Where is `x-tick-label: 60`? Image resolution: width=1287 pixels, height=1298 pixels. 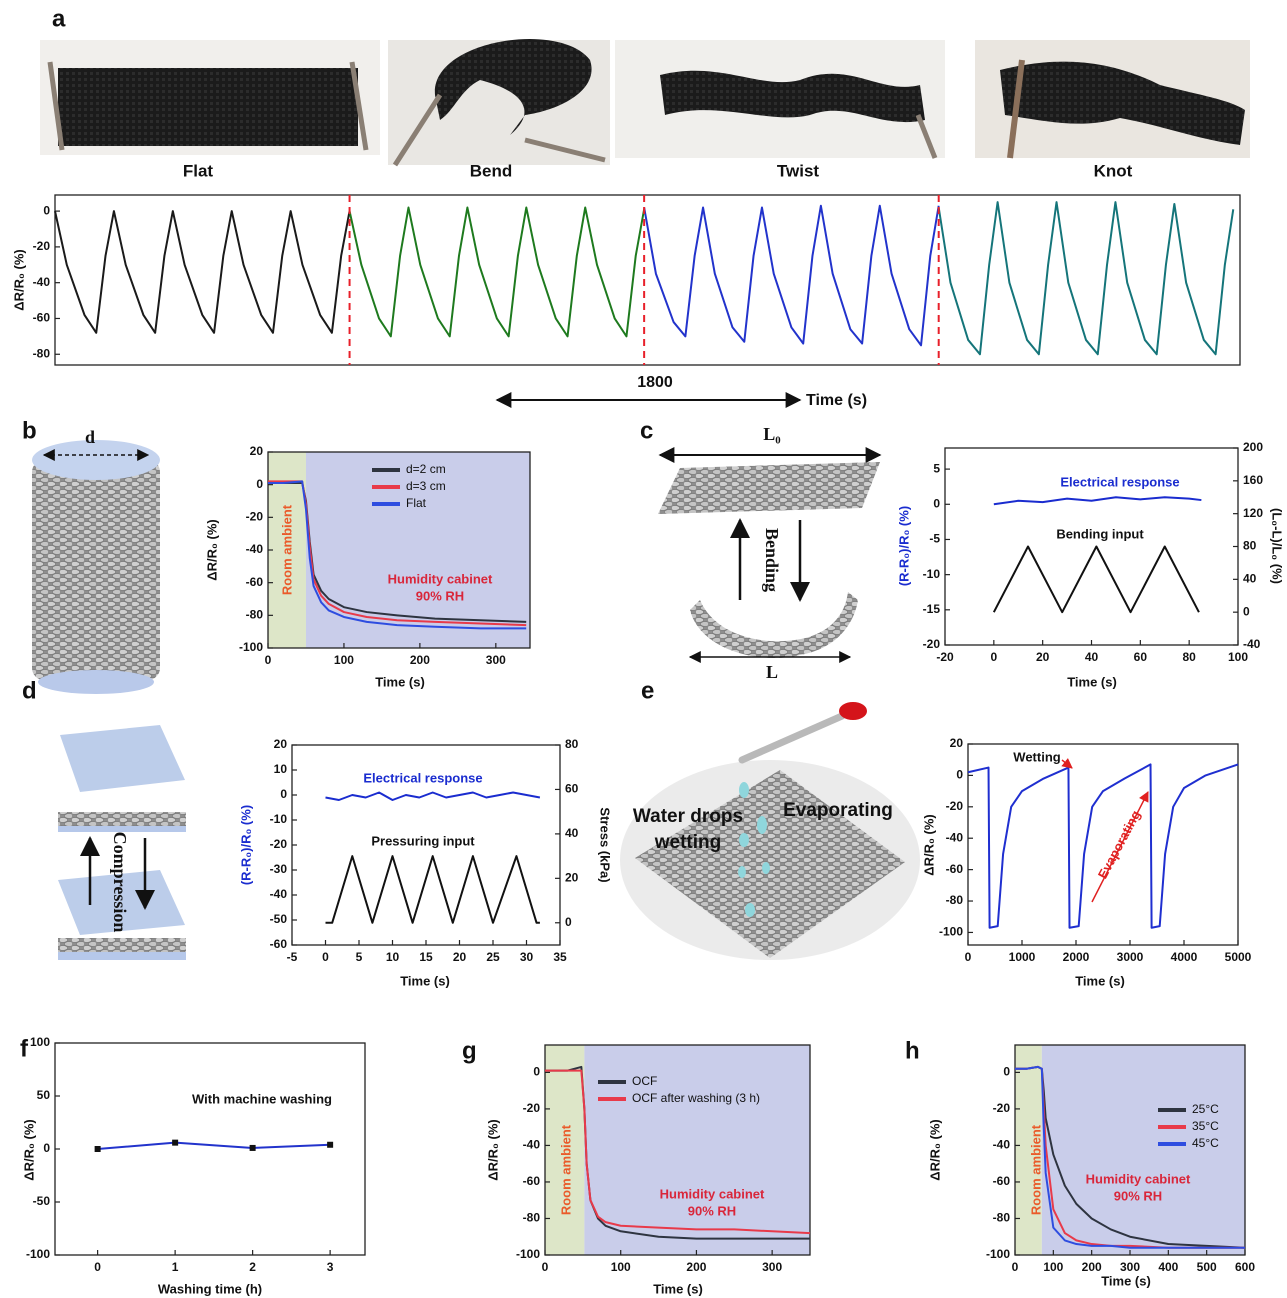
x-tick-label: 60 is located at coordinates (1141, 657).